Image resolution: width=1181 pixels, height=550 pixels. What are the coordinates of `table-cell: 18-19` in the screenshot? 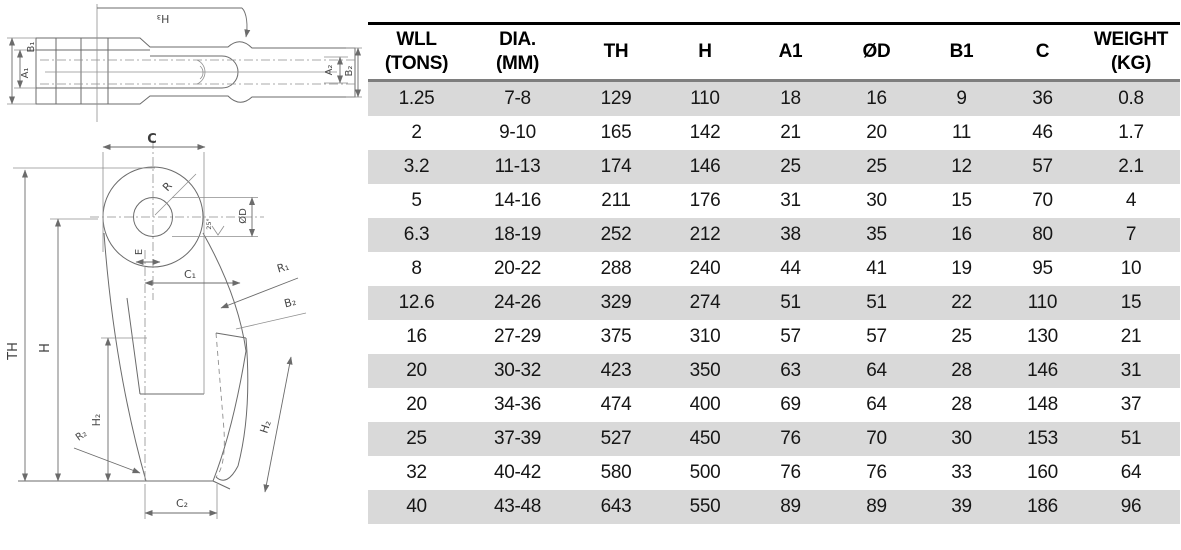 It's located at (517, 234).